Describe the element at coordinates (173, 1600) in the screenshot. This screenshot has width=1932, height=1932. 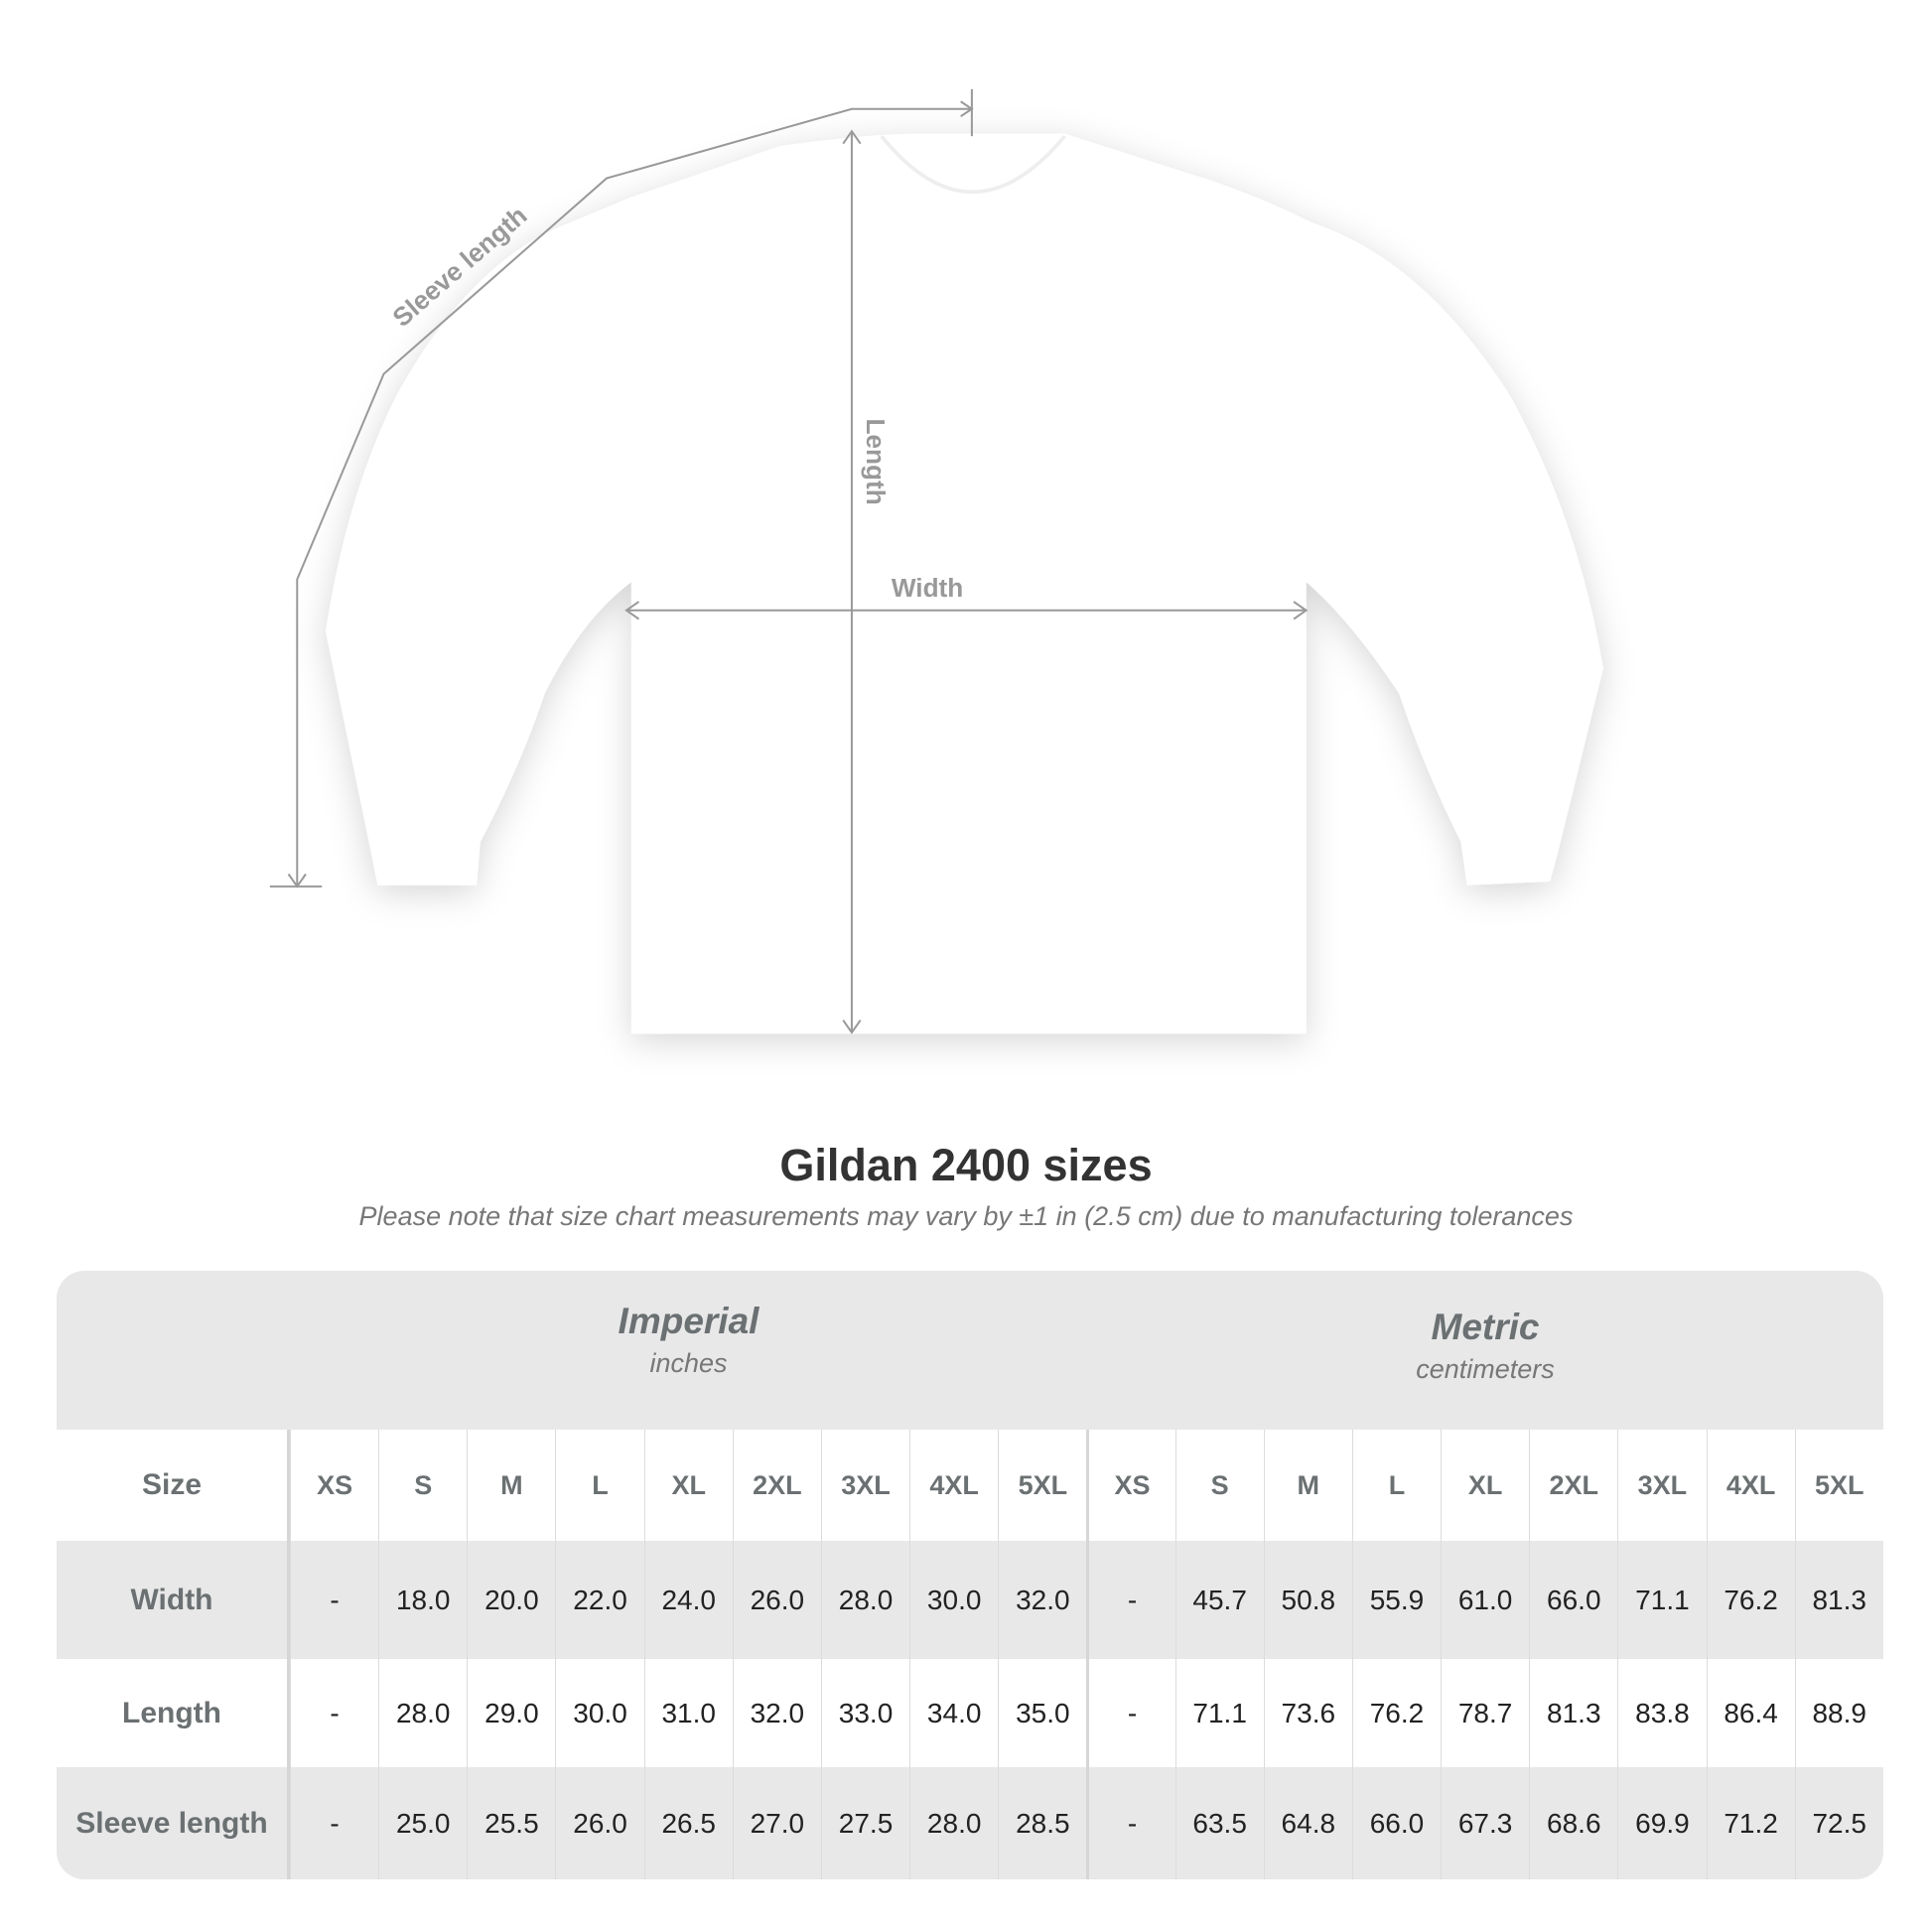
I see `row-label: Width` at that location.